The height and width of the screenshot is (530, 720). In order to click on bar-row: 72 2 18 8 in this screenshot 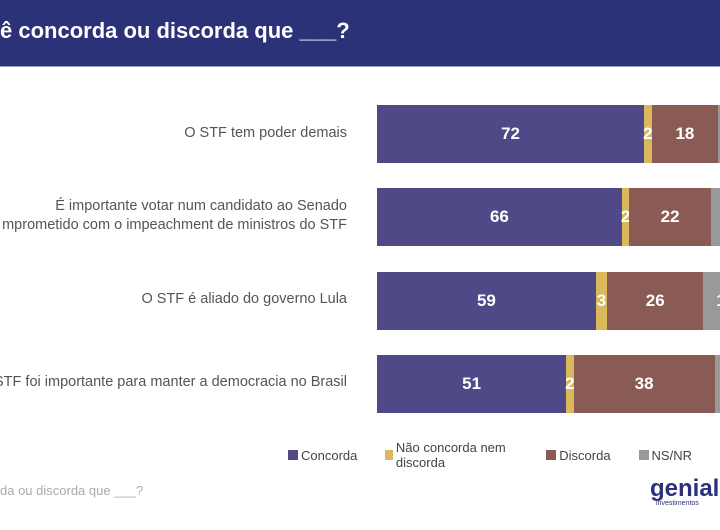, I will do `click(548, 134)`.